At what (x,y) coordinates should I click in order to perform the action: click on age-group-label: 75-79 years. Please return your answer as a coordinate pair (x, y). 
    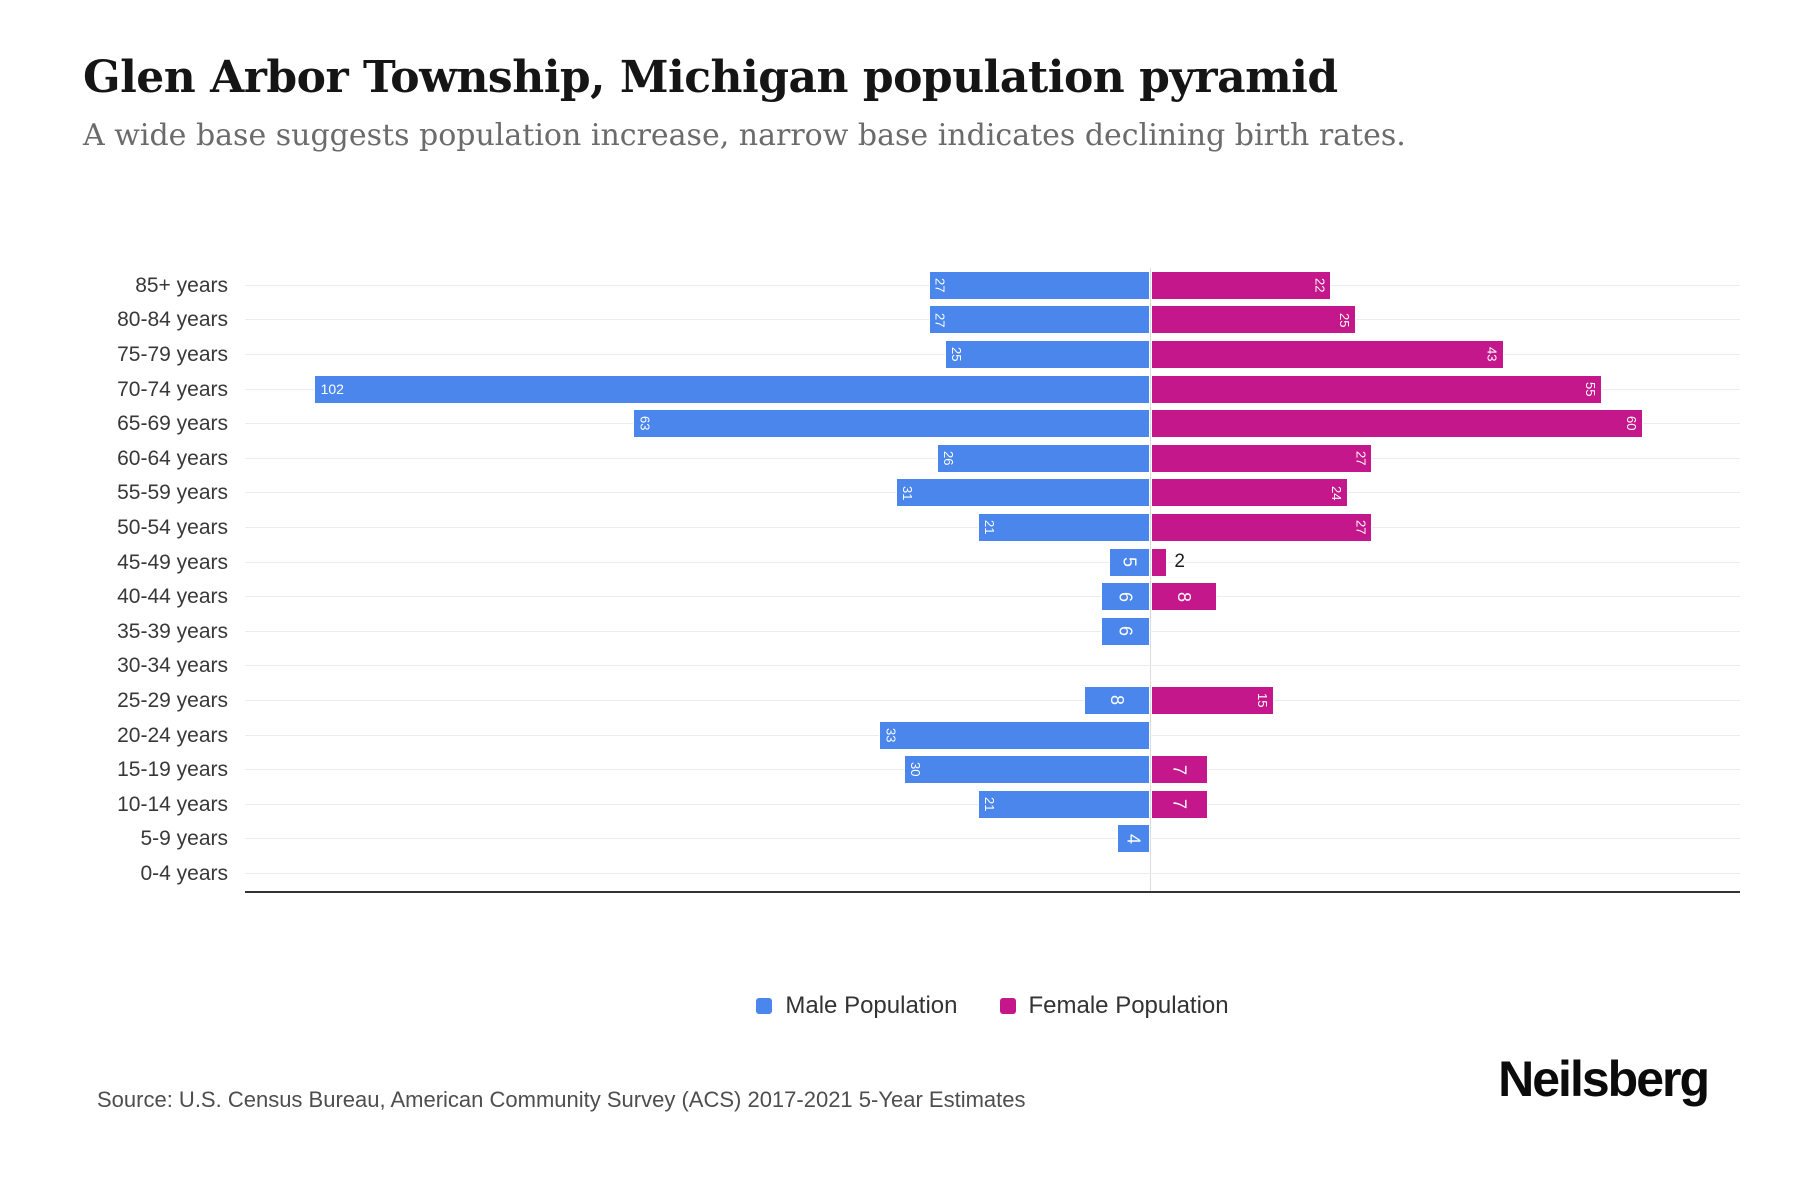
    Looking at the image, I should click on (172, 354).